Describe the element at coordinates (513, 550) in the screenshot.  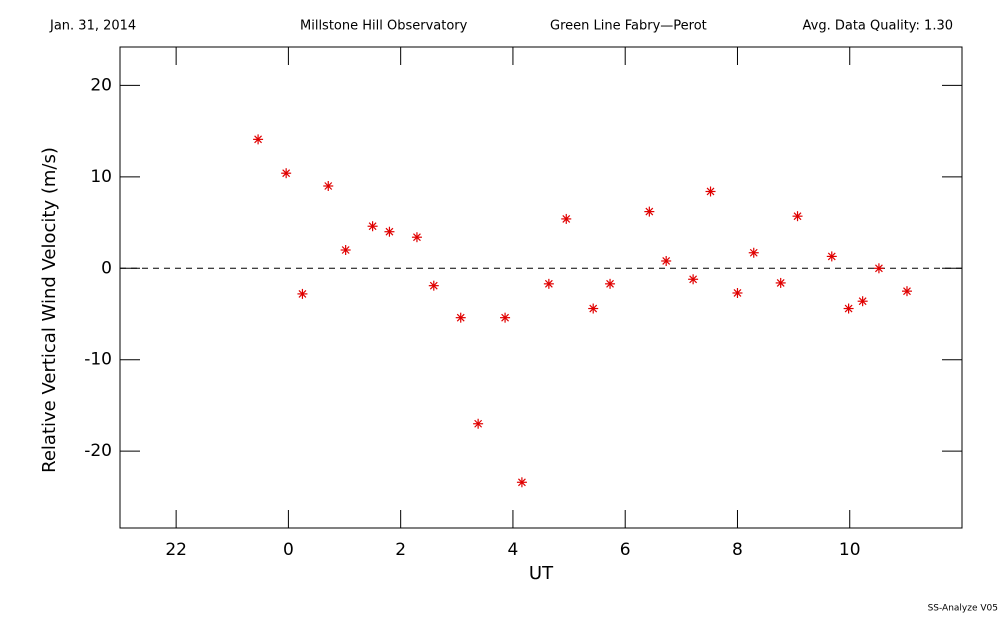
I see `x-tick-label: 4` at that location.